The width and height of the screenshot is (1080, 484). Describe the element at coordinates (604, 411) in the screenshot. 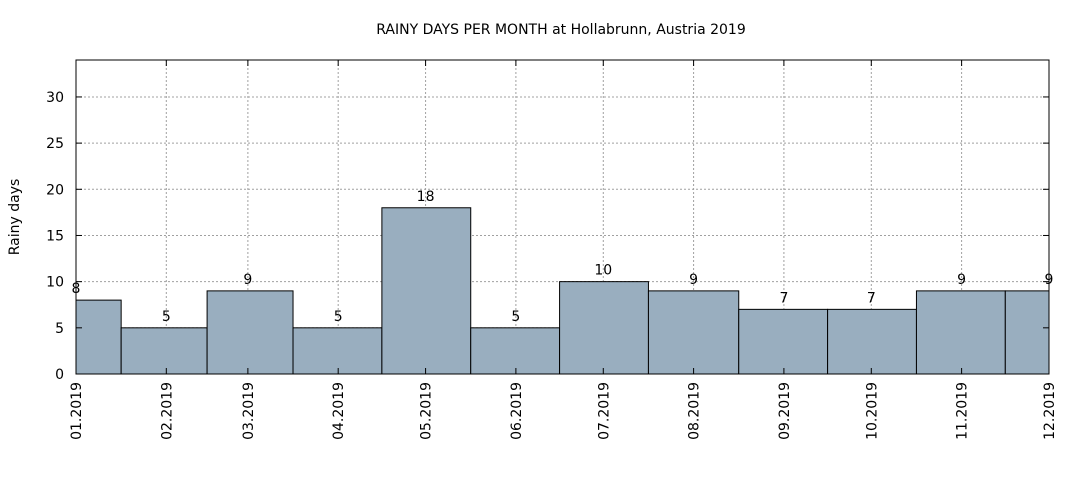

I see `x-tick-label: 07.2019` at that location.